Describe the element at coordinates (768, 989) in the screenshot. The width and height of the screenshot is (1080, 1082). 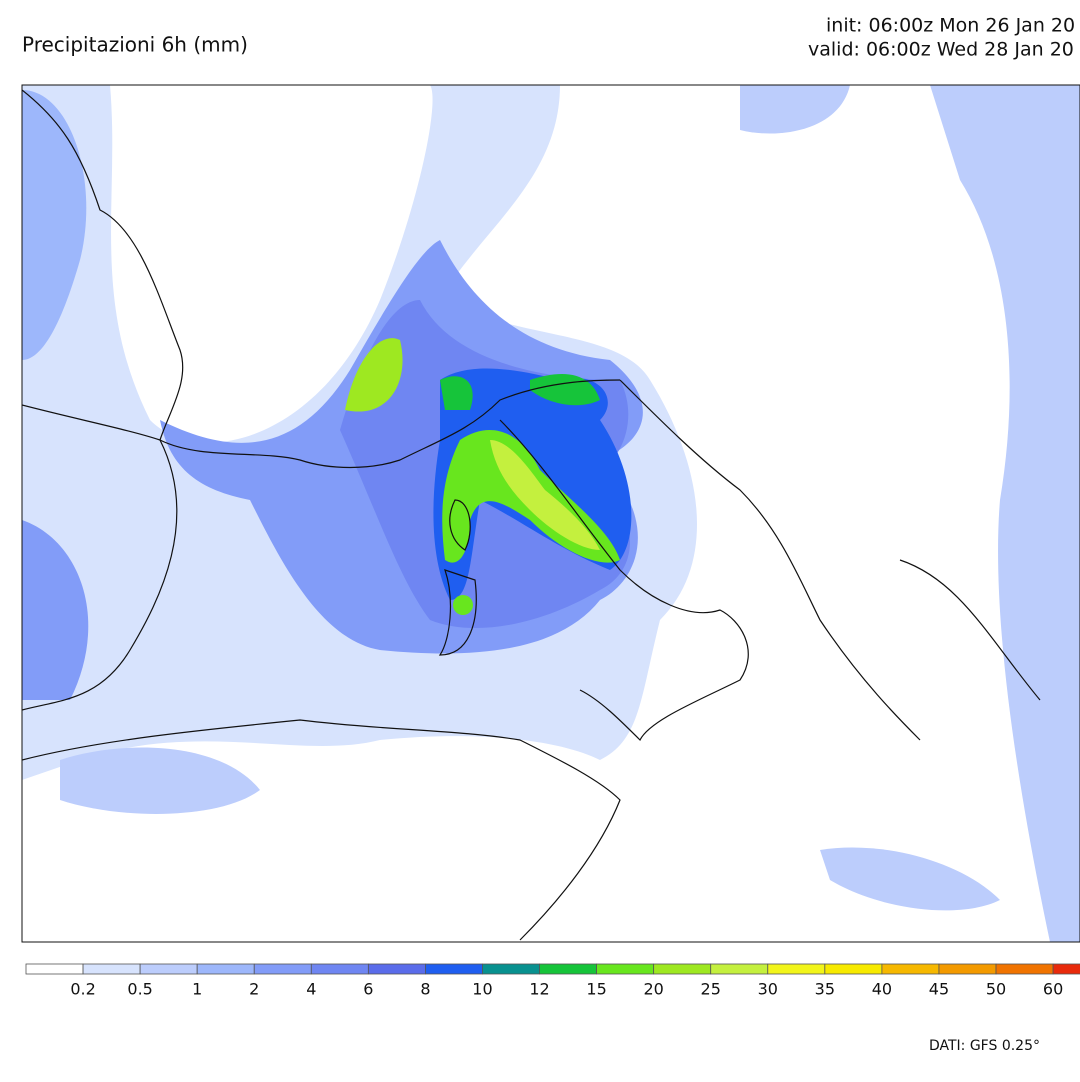
I see `colorbar-label: 30` at that location.